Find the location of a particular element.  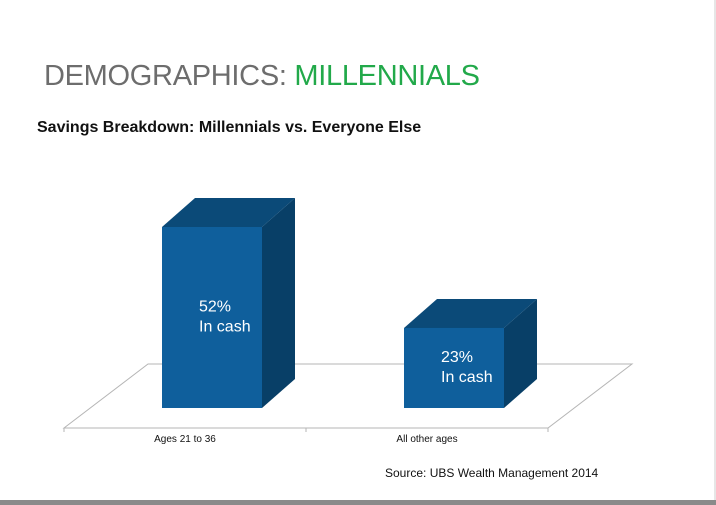

floor-plane is located at coordinates (348, 396).